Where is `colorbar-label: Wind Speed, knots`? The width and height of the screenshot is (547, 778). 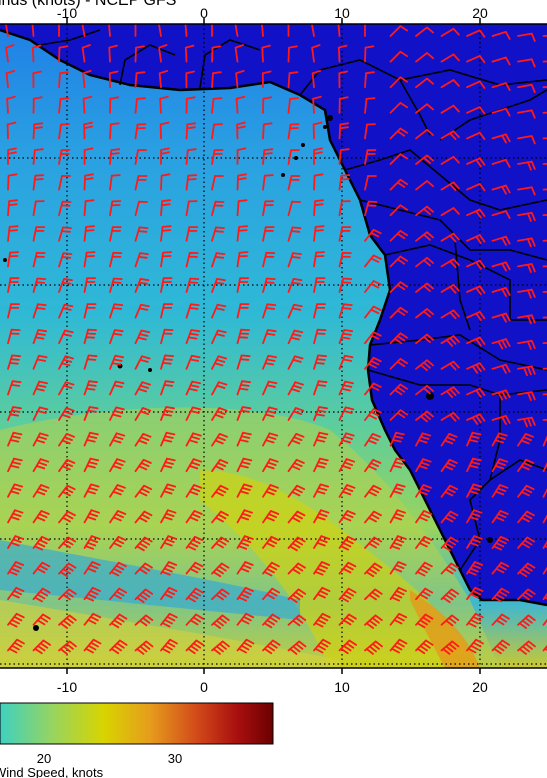 colorbar-label: Wind Speed, knots is located at coordinates (52, 771).